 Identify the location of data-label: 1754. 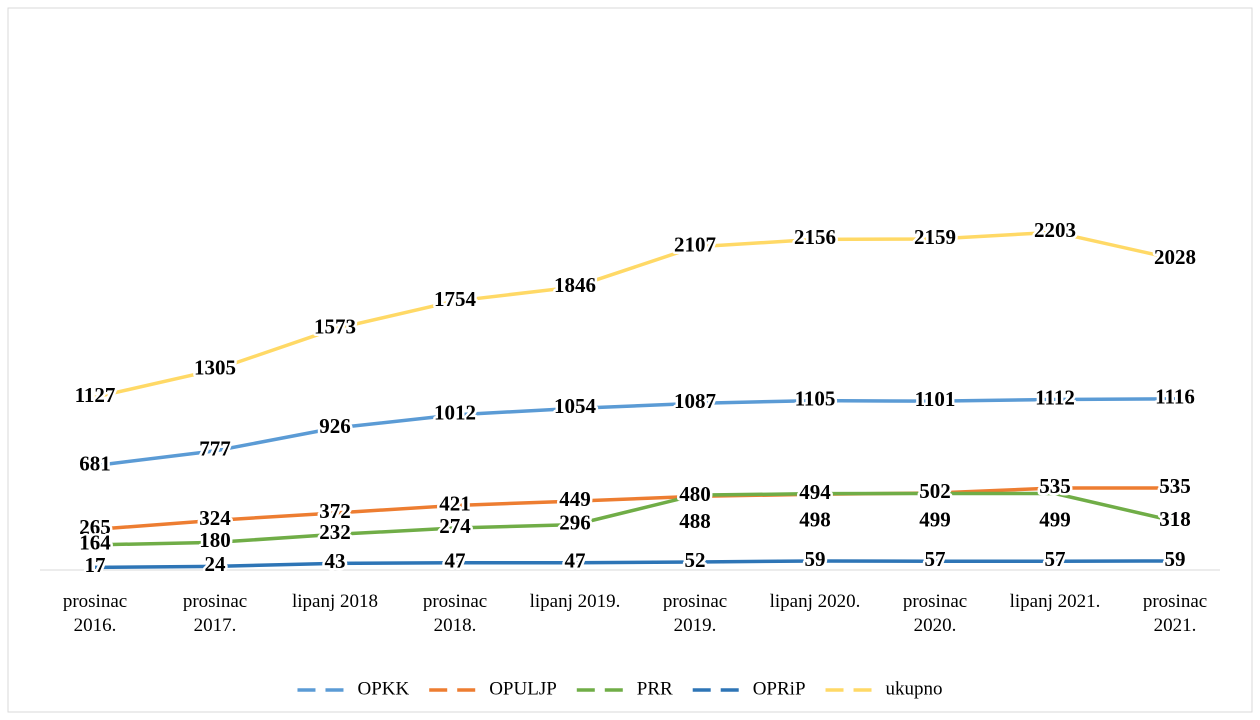
(455, 299).